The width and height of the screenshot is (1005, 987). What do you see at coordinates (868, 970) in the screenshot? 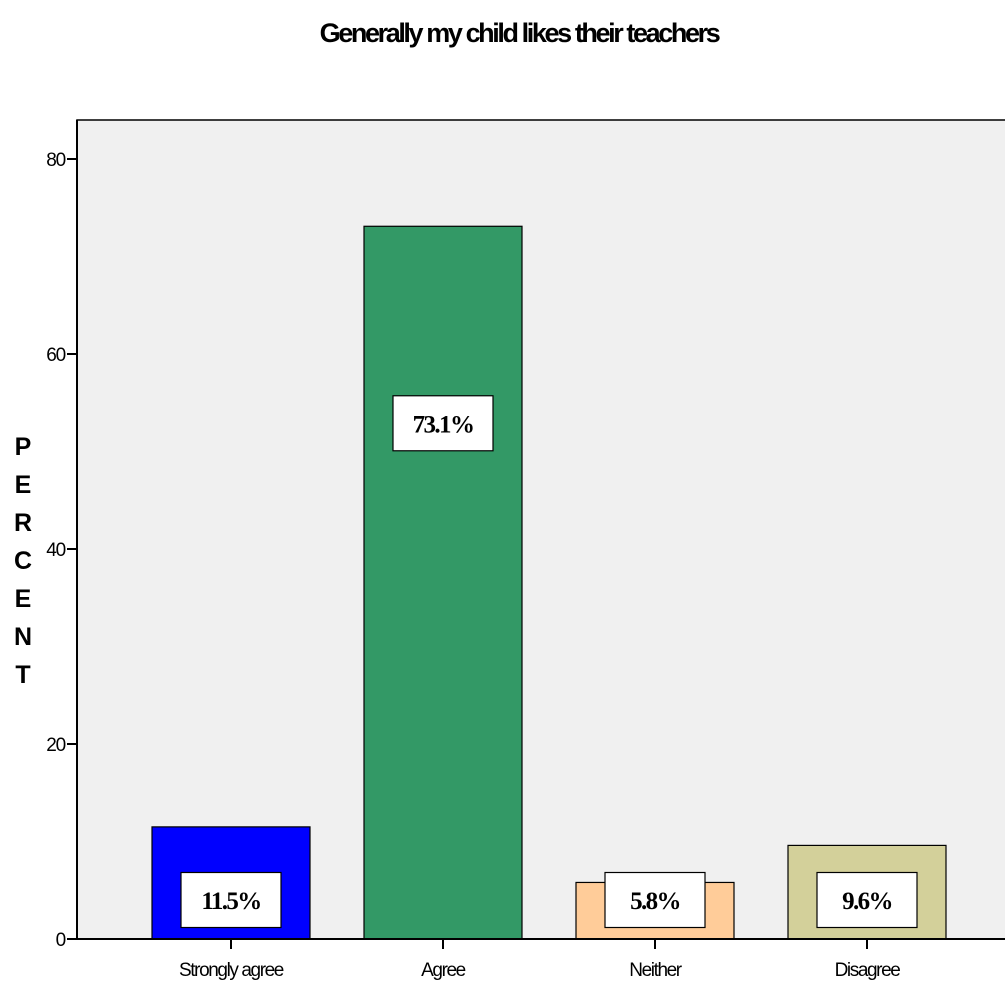
I see `x-tick-label: Disagree` at bounding box center [868, 970].